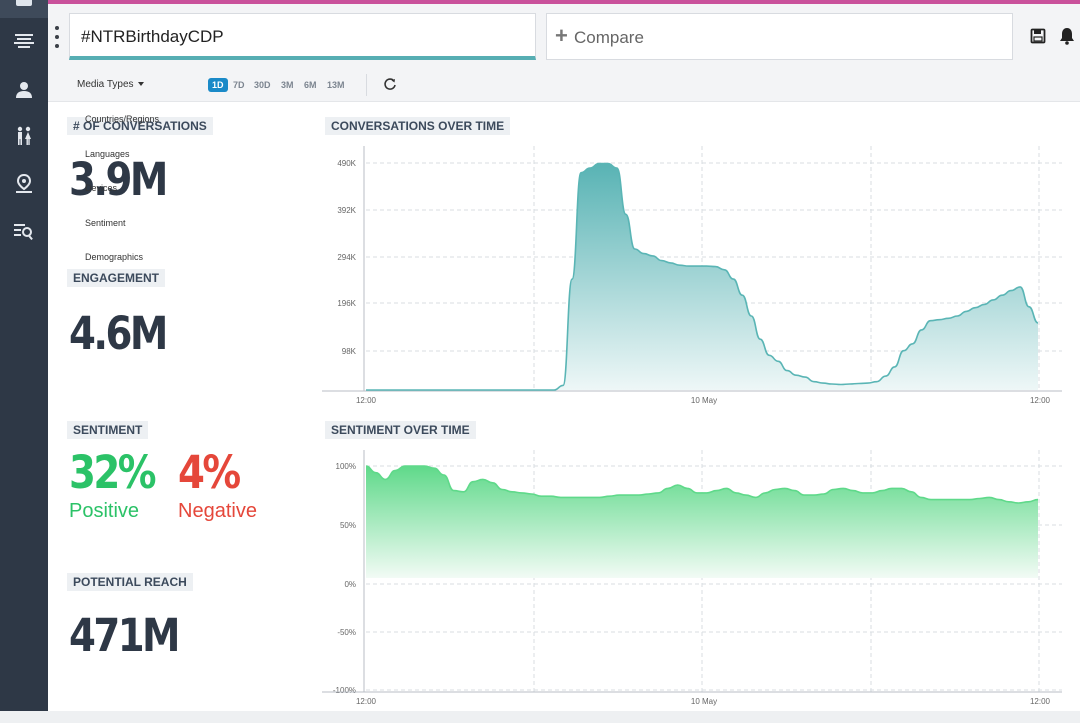 The width and height of the screenshot is (1080, 723). Describe the element at coordinates (704, 701) in the screenshot. I see `sent-x-tick: 10 May` at that location.